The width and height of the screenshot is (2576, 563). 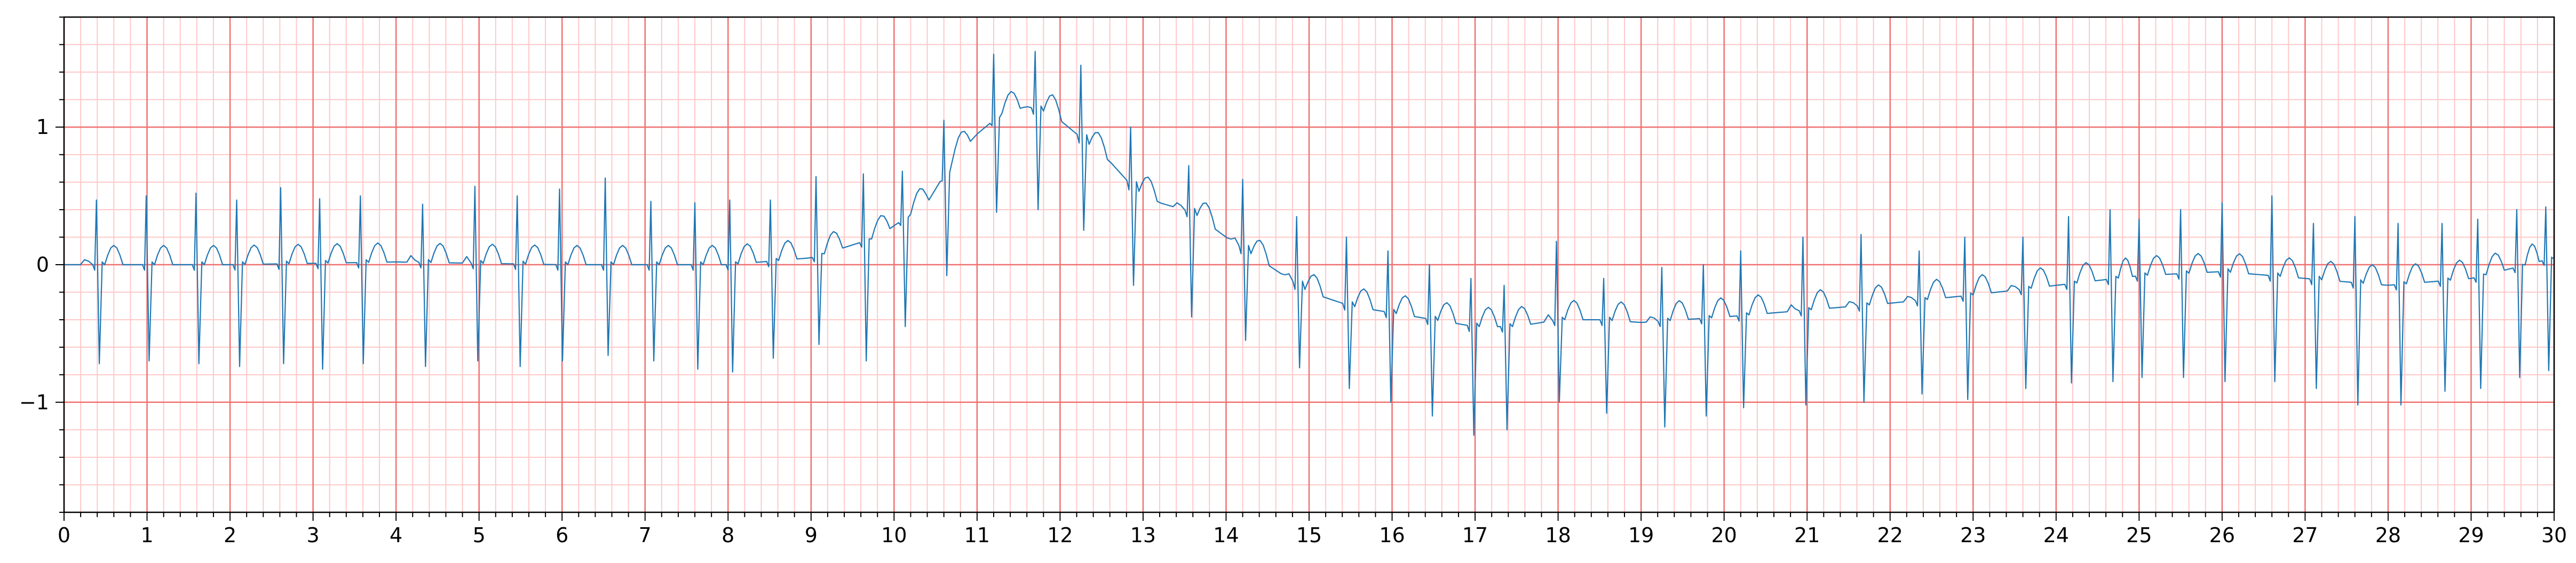 What do you see at coordinates (34, 402) in the screenshot?
I see `y-tick-label: −1` at bounding box center [34, 402].